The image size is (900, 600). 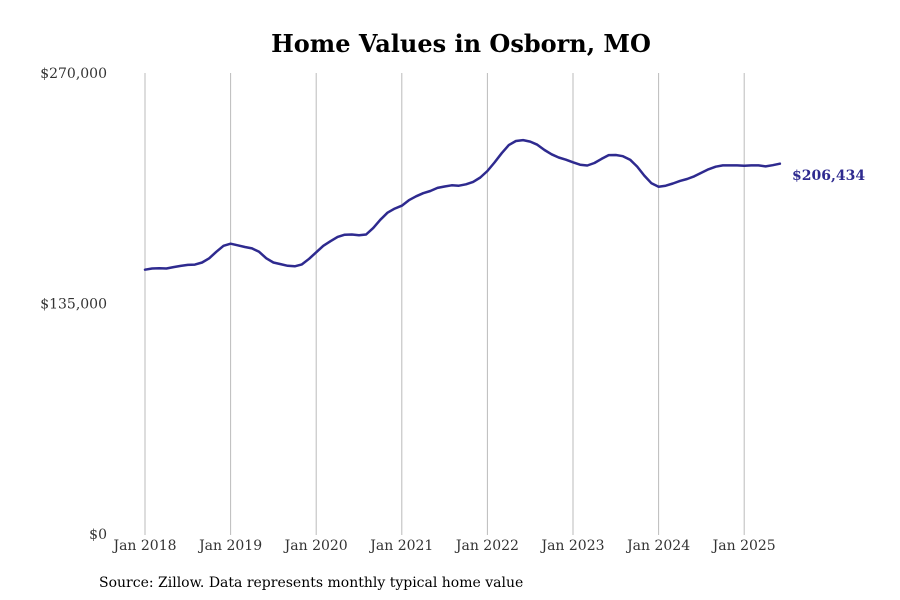 I want to click on y-tick-label: $135,000, so click(x=73, y=305).